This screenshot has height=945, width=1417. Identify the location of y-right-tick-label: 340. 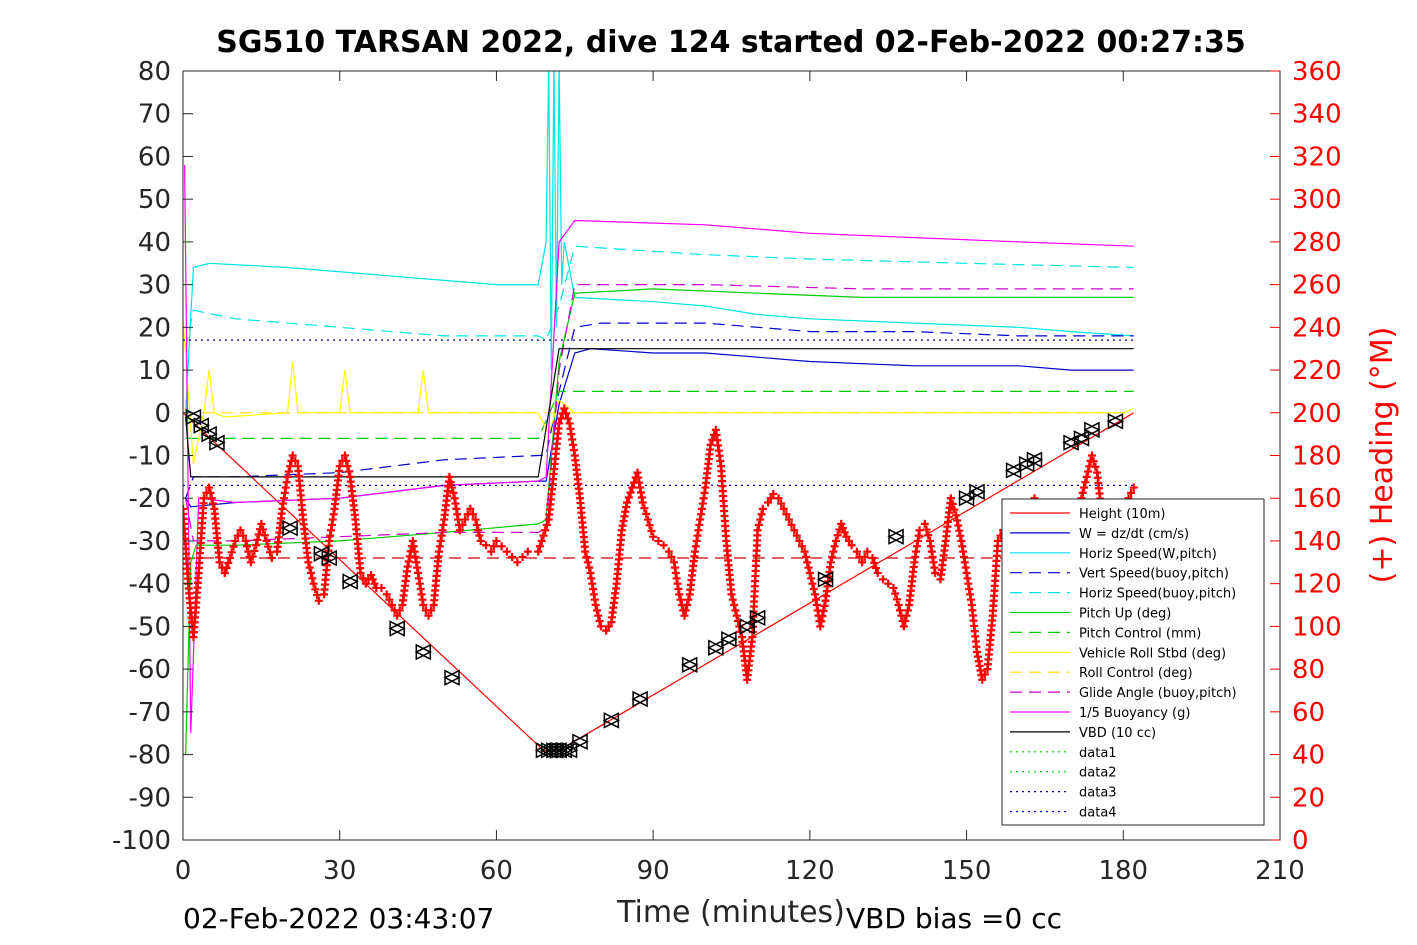
(1317, 115).